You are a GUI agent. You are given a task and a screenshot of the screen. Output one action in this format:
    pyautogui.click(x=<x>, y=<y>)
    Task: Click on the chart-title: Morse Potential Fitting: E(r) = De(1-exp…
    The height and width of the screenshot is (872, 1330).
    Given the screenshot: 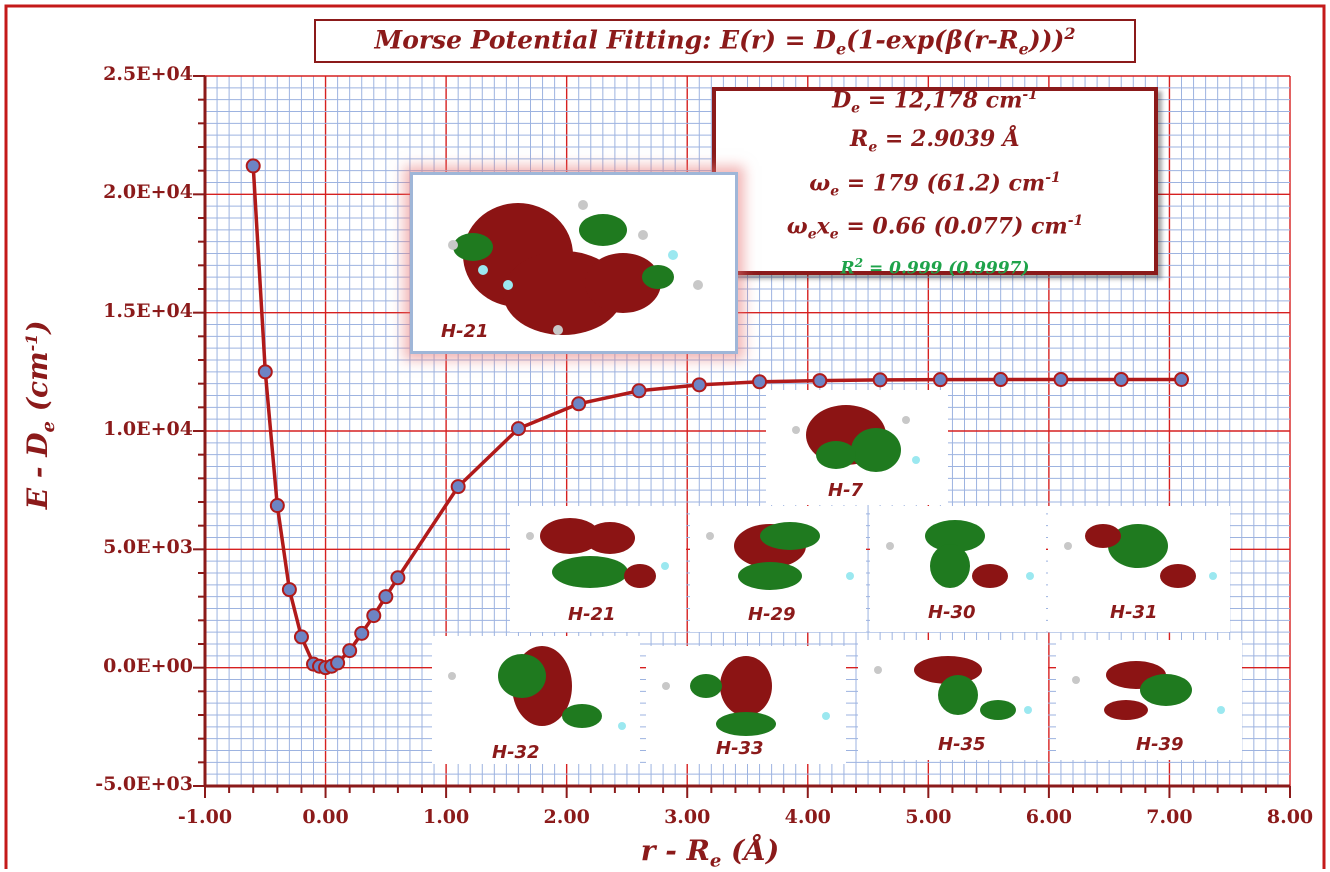 What is the action you would take?
    pyautogui.click(x=725, y=41)
    